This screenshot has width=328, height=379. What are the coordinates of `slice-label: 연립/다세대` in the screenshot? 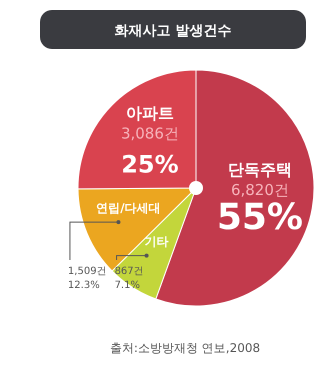 It's located at (128, 208).